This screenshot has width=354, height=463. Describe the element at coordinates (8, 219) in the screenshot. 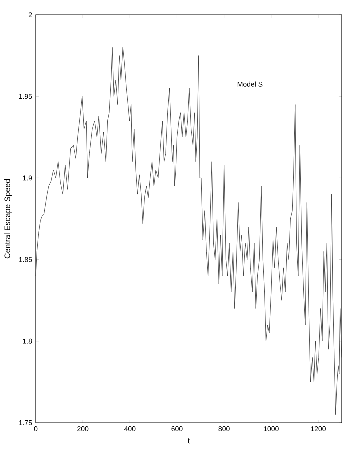

I see `y-axis-title: Central Escape Speed` at that location.